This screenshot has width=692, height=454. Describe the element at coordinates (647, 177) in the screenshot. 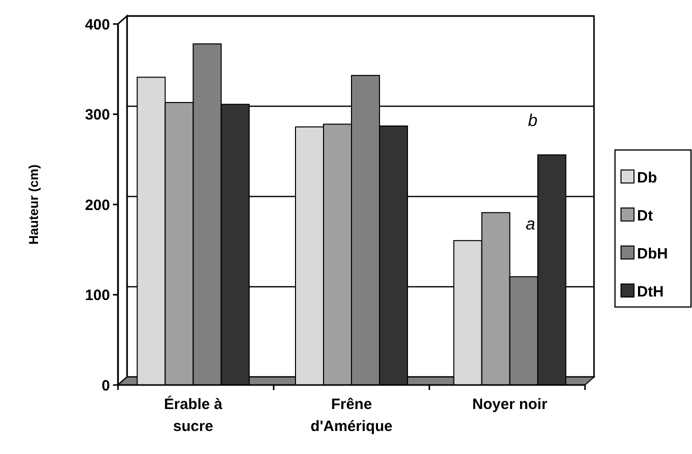

I see `legend-label: Db` at that location.